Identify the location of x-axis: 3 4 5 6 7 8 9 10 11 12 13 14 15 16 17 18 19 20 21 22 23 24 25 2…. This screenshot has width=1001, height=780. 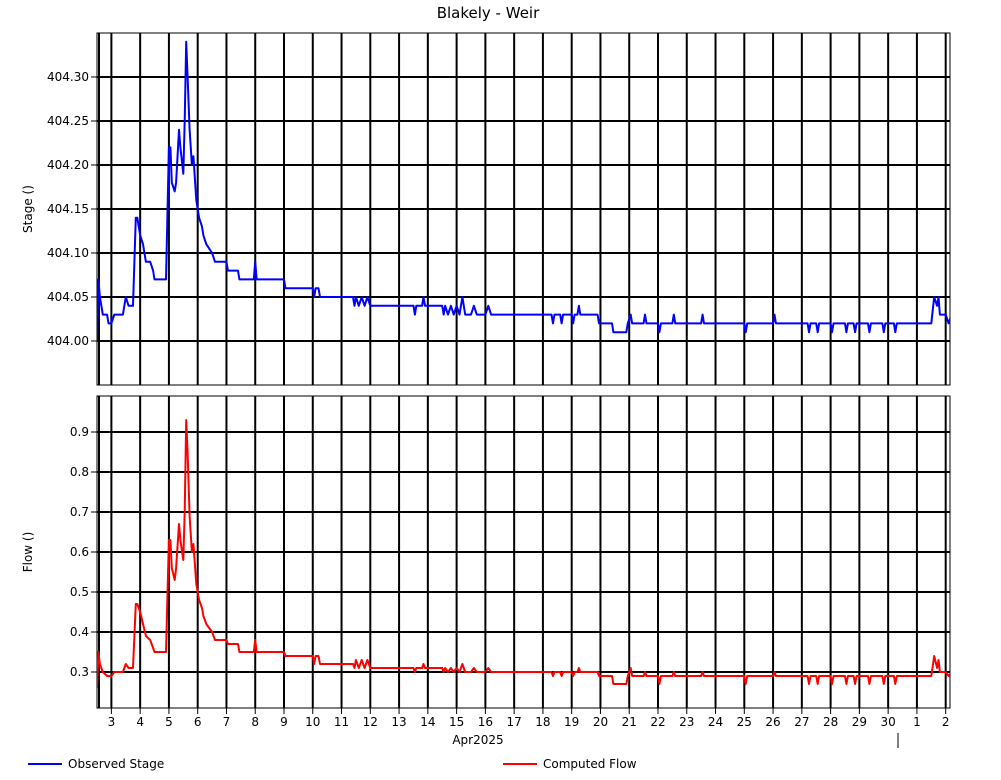
(523, 718).